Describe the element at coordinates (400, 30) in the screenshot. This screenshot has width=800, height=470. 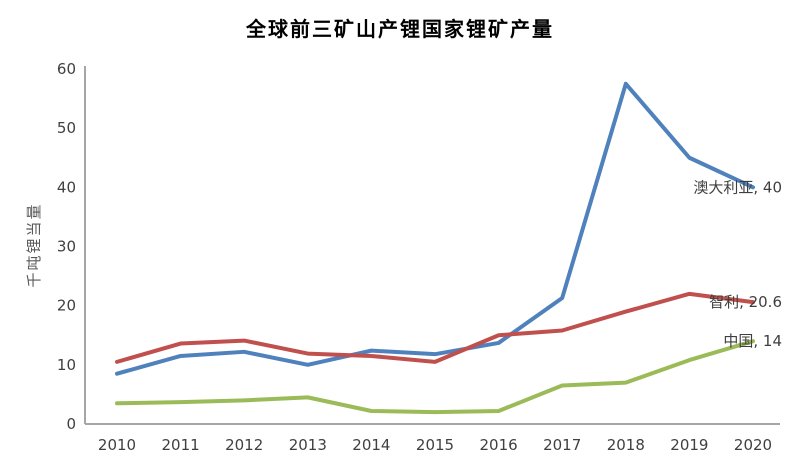
I see `chart-title: 全球前三矿山产锂国家锂矿产量` at that location.